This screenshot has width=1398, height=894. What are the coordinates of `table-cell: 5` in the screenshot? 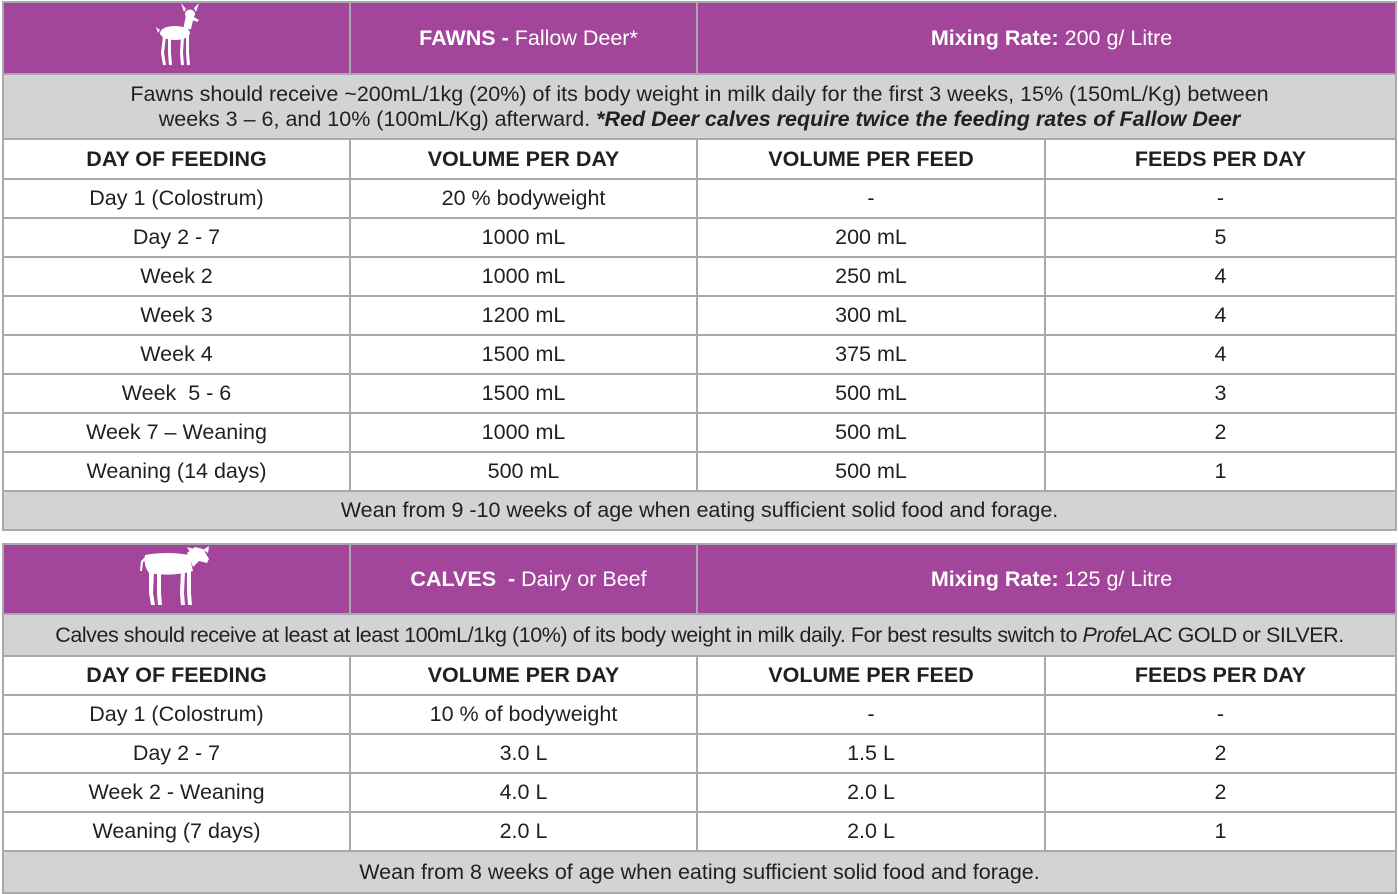 It's located at (1220, 237).